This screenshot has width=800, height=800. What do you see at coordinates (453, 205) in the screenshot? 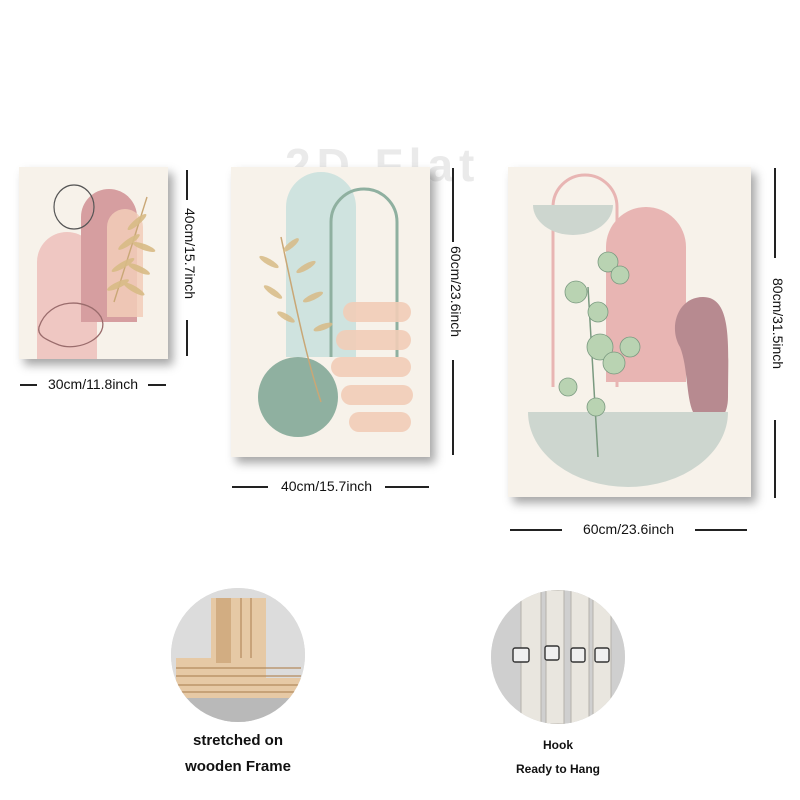
I see `dim-line-top-h2` at bounding box center [453, 205].